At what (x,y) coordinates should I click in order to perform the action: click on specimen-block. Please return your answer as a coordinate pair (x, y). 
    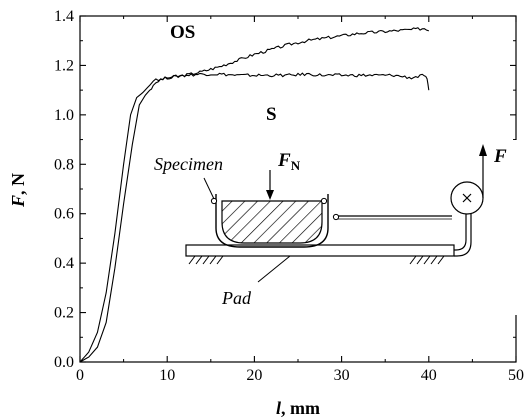
    Looking at the image, I should click on (272, 222).